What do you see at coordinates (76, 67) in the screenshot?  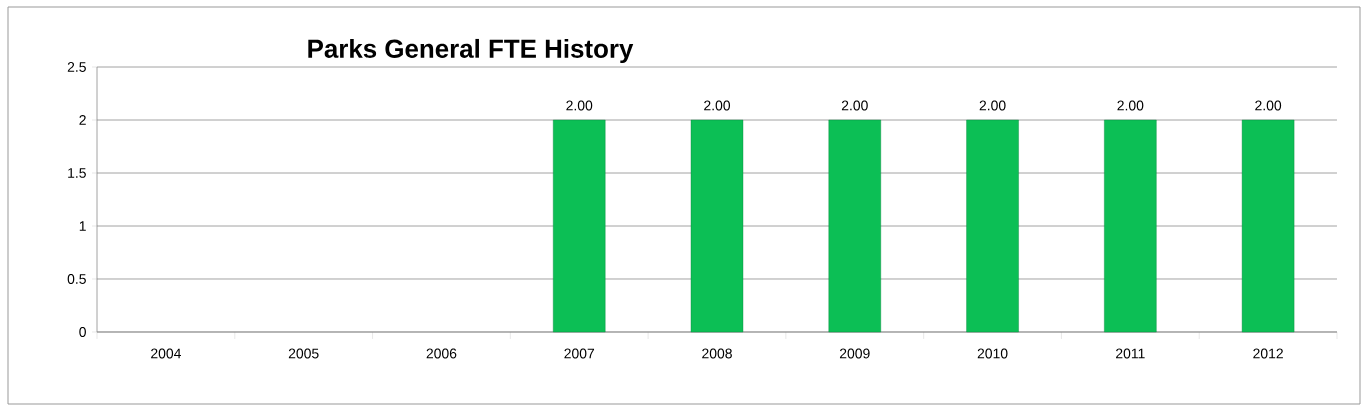 I see `y-tick-label: 2.5` at bounding box center [76, 67].